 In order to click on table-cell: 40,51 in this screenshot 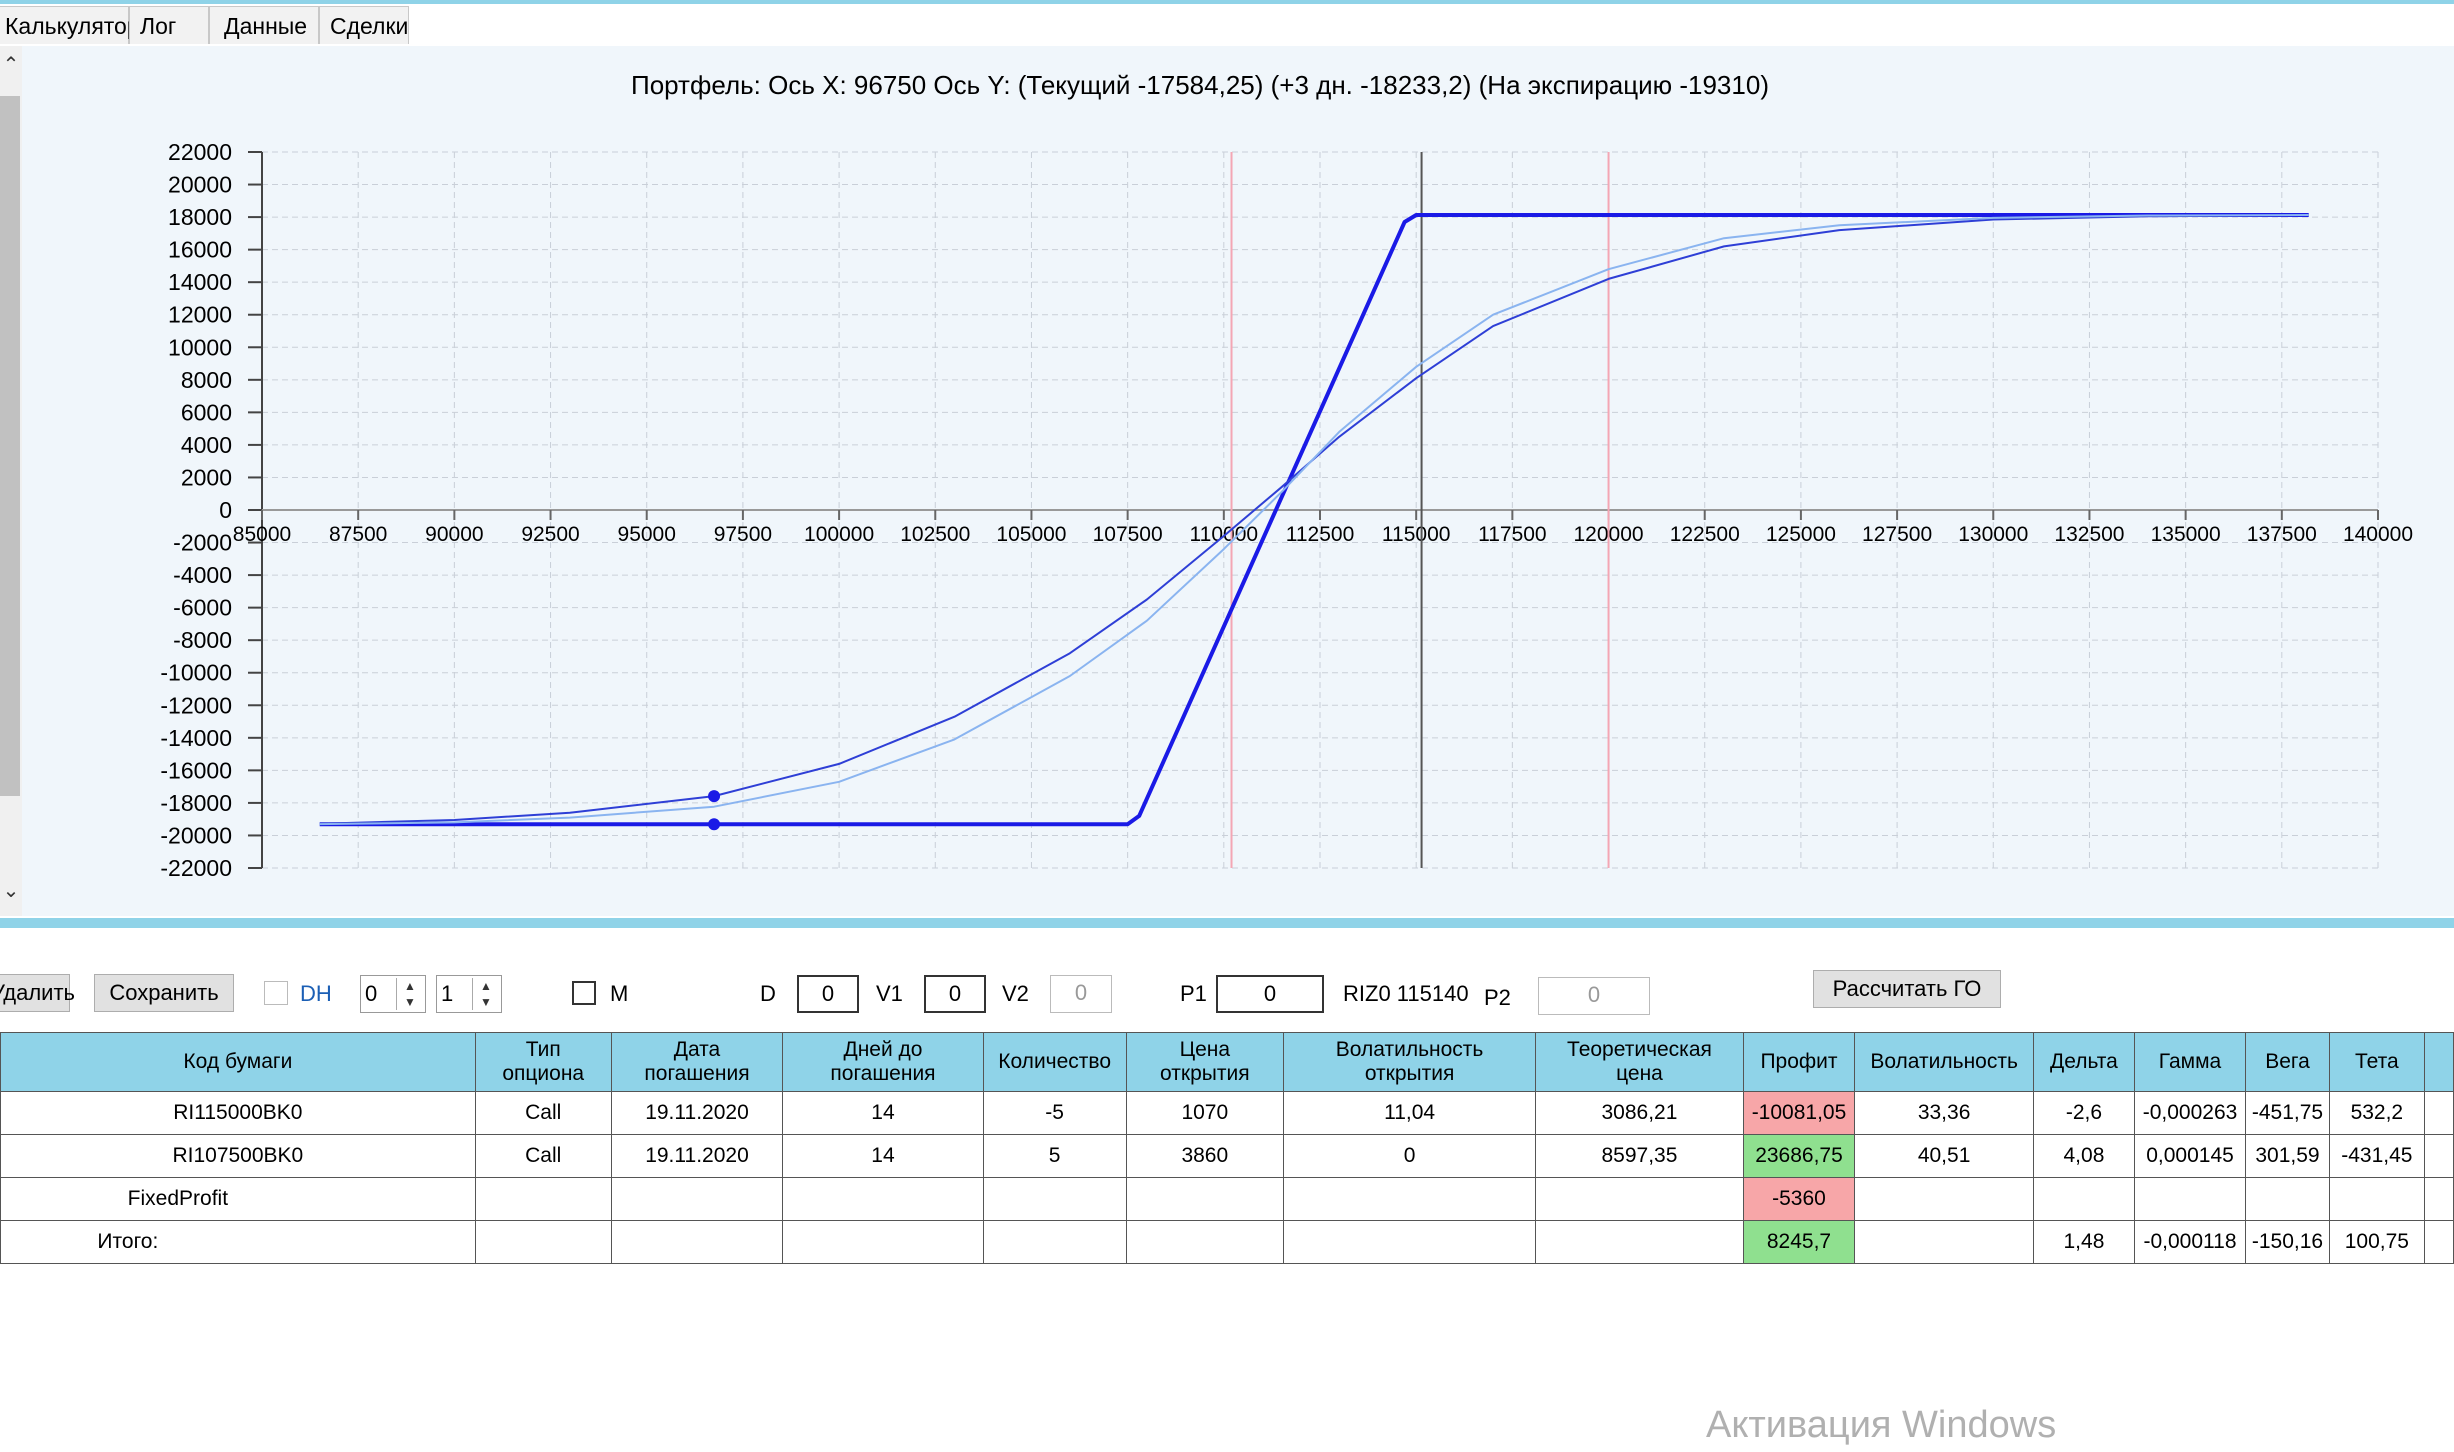, I will do `click(1944, 1156)`.